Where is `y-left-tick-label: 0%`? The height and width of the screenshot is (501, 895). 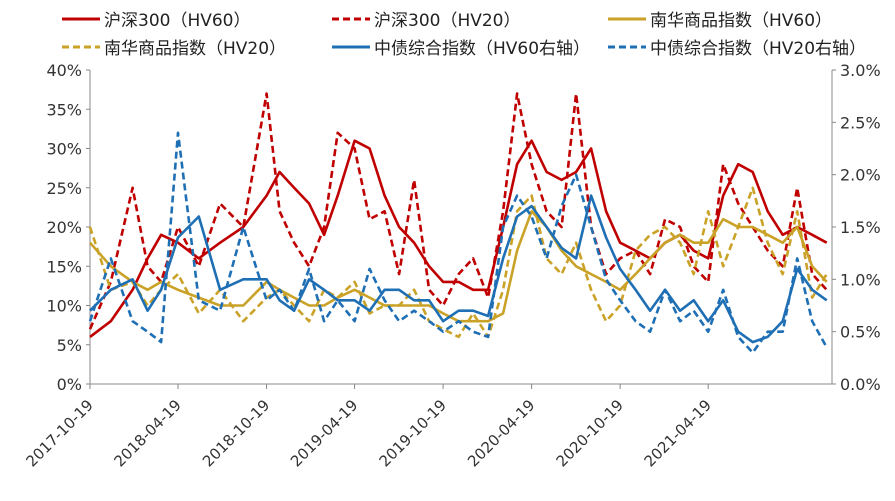
y-left-tick-label: 0% is located at coordinates (69, 384).